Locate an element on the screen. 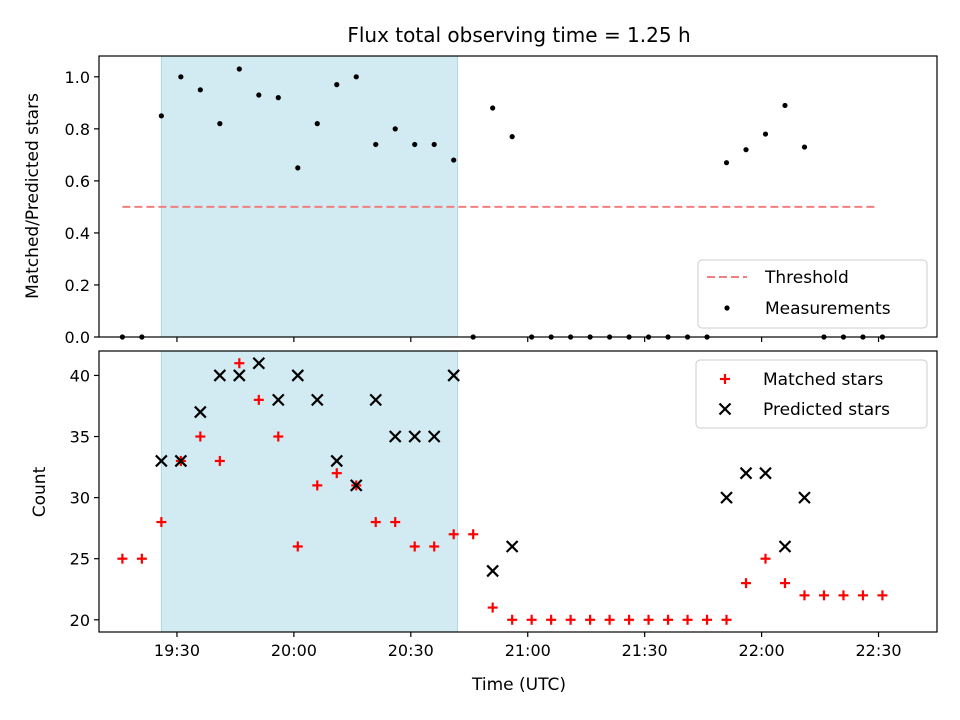  x-tick-label: 22:00 is located at coordinates (762, 650).